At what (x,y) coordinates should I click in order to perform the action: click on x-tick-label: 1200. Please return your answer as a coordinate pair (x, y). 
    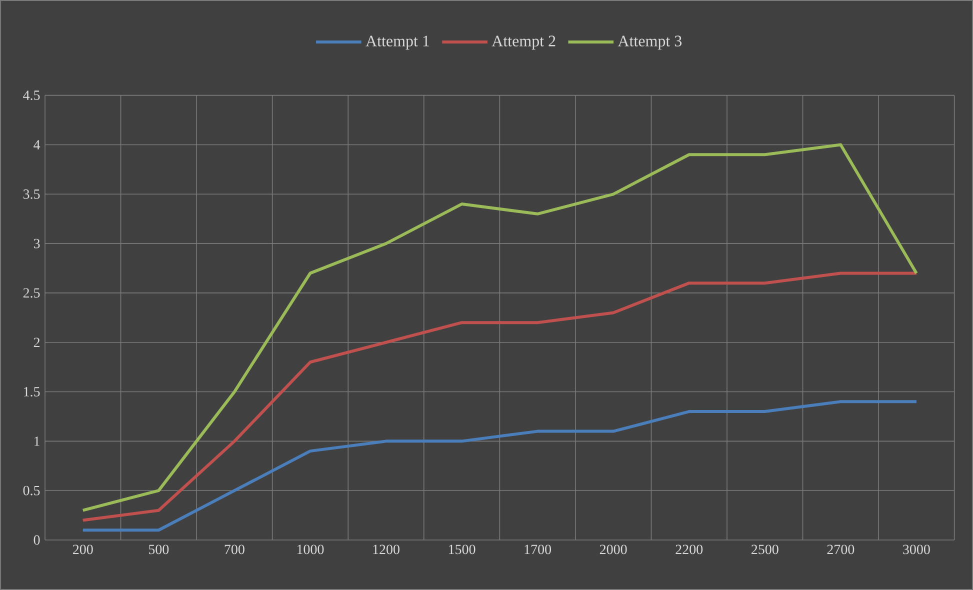
    Looking at the image, I should click on (386, 549).